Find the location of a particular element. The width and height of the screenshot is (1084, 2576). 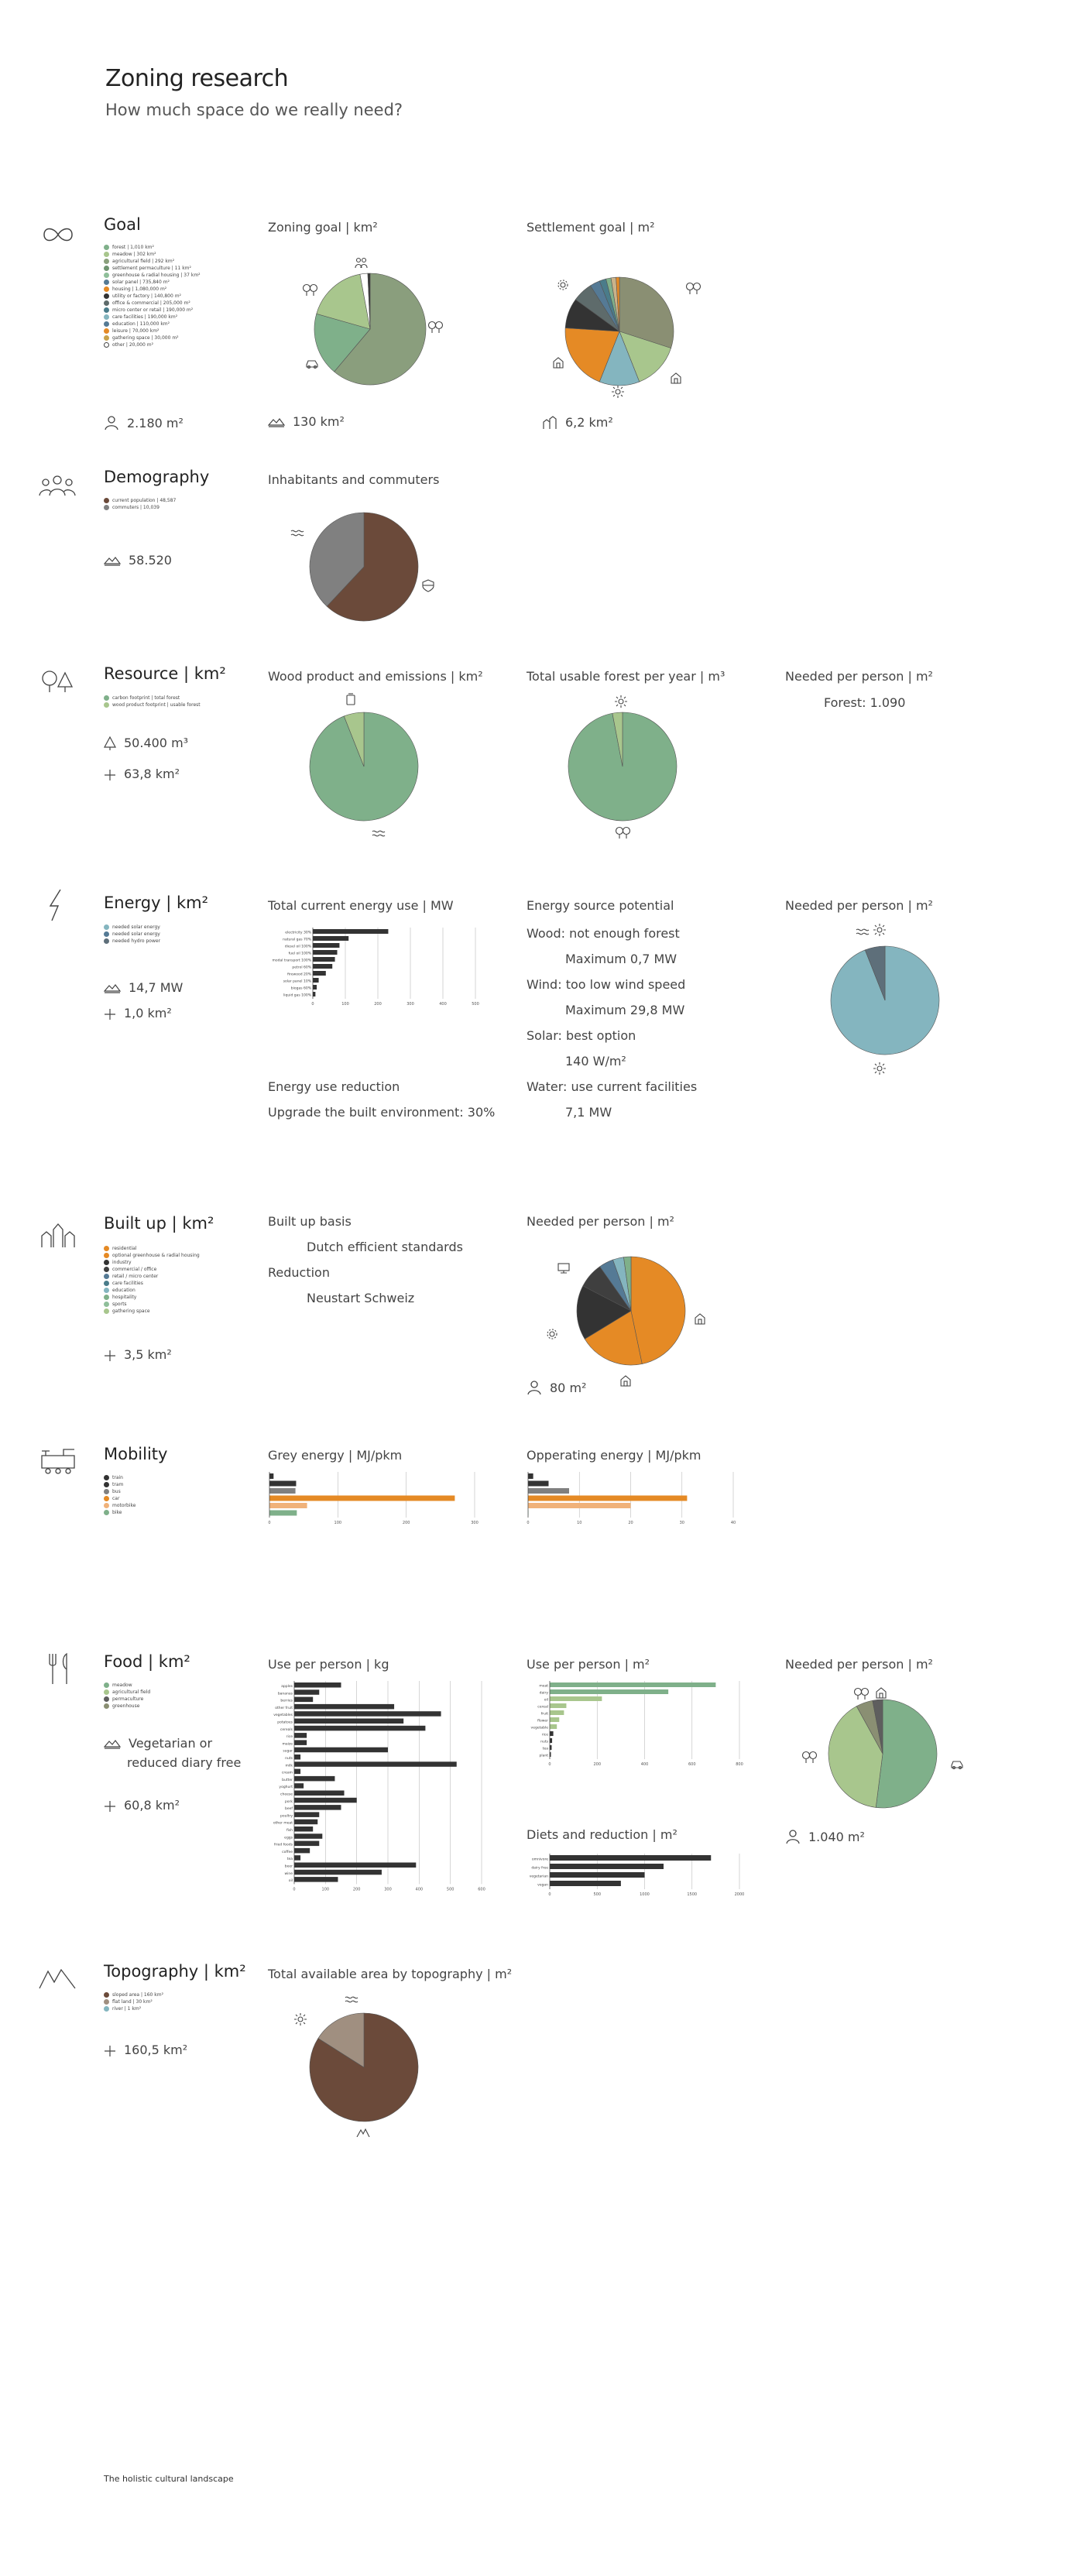

legend-label: education is located at coordinates (124, 1290).